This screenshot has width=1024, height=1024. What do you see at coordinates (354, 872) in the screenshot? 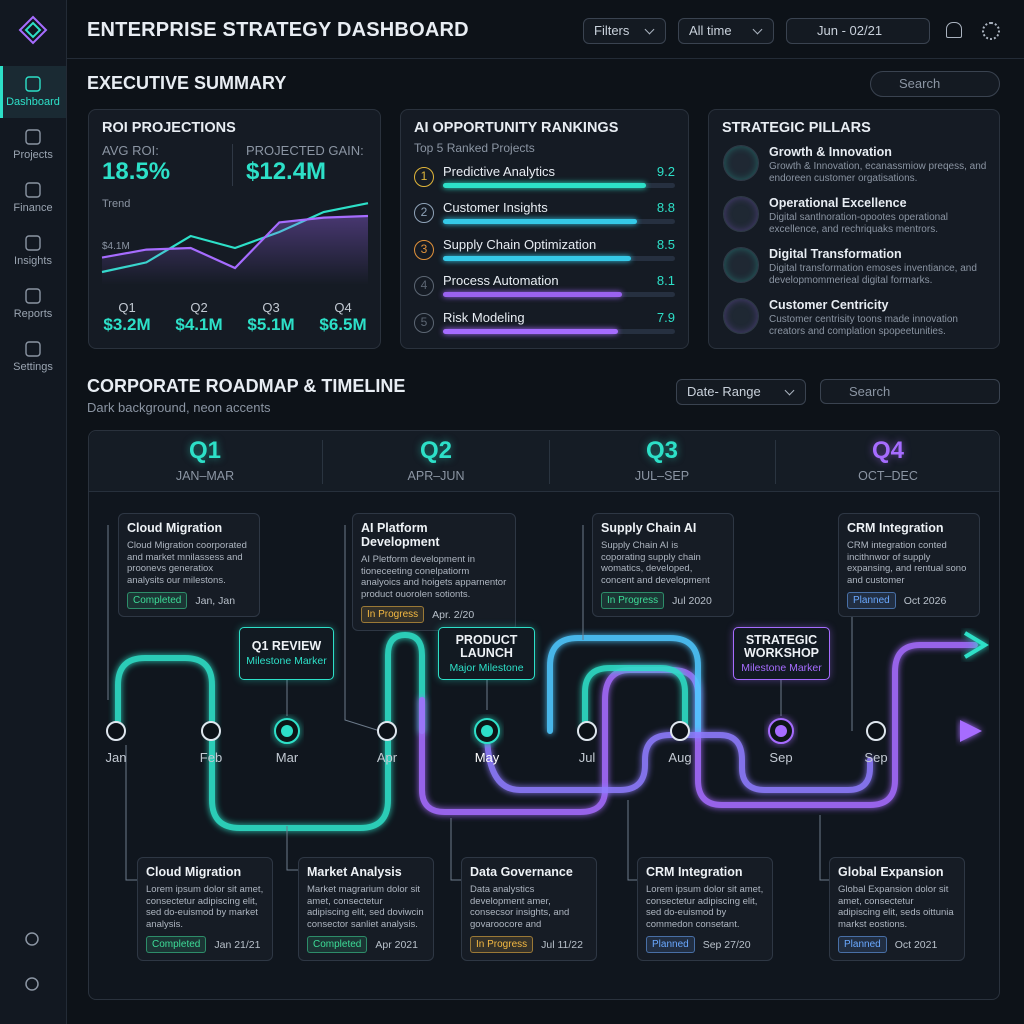
I see `card-title: Market Analysis` at bounding box center [354, 872].